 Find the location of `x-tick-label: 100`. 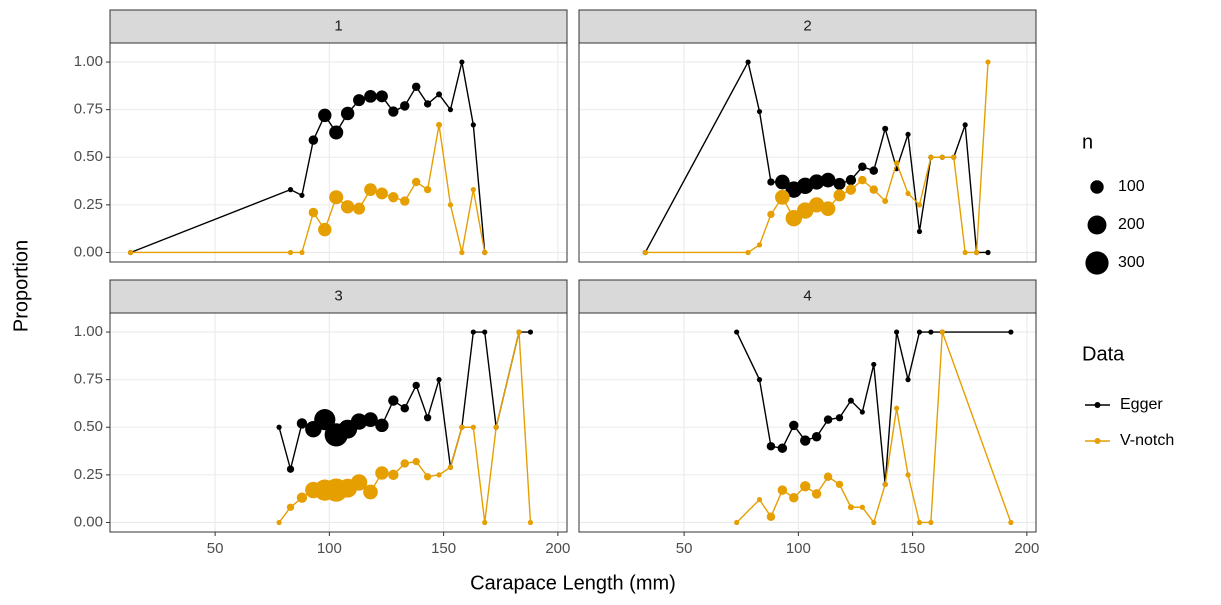

x-tick-label: 100 is located at coordinates (798, 548).